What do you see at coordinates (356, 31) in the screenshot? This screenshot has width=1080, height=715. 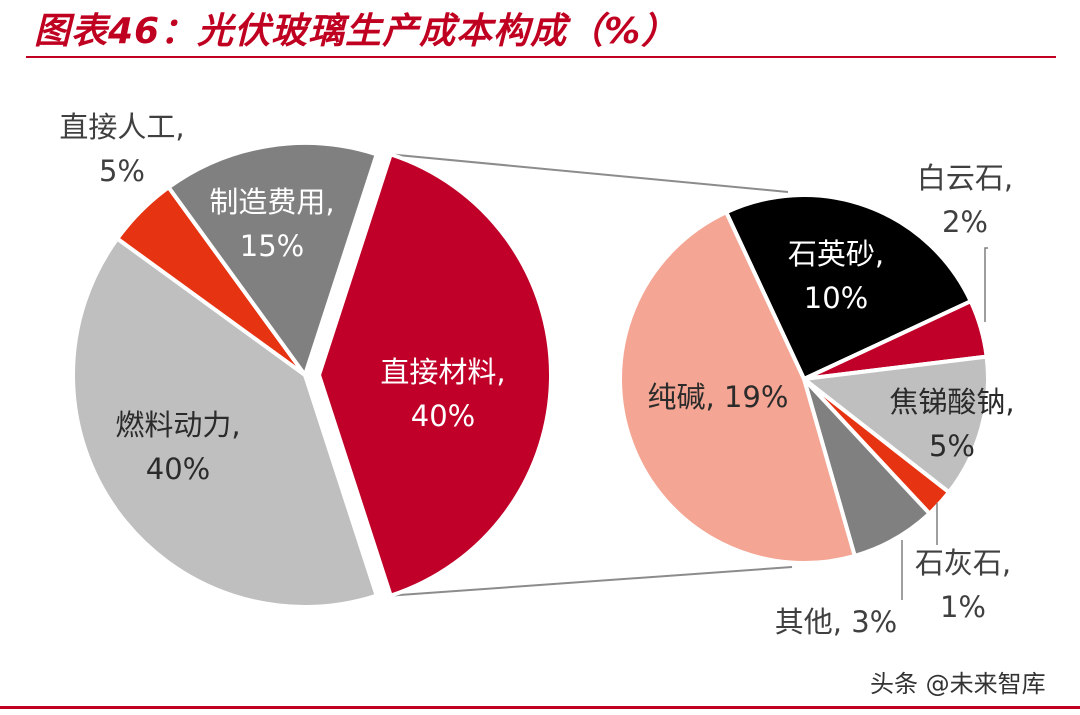 I see `chart-title: 图表46：光伏玻璃生产成本构成（%）` at bounding box center [356, 31].